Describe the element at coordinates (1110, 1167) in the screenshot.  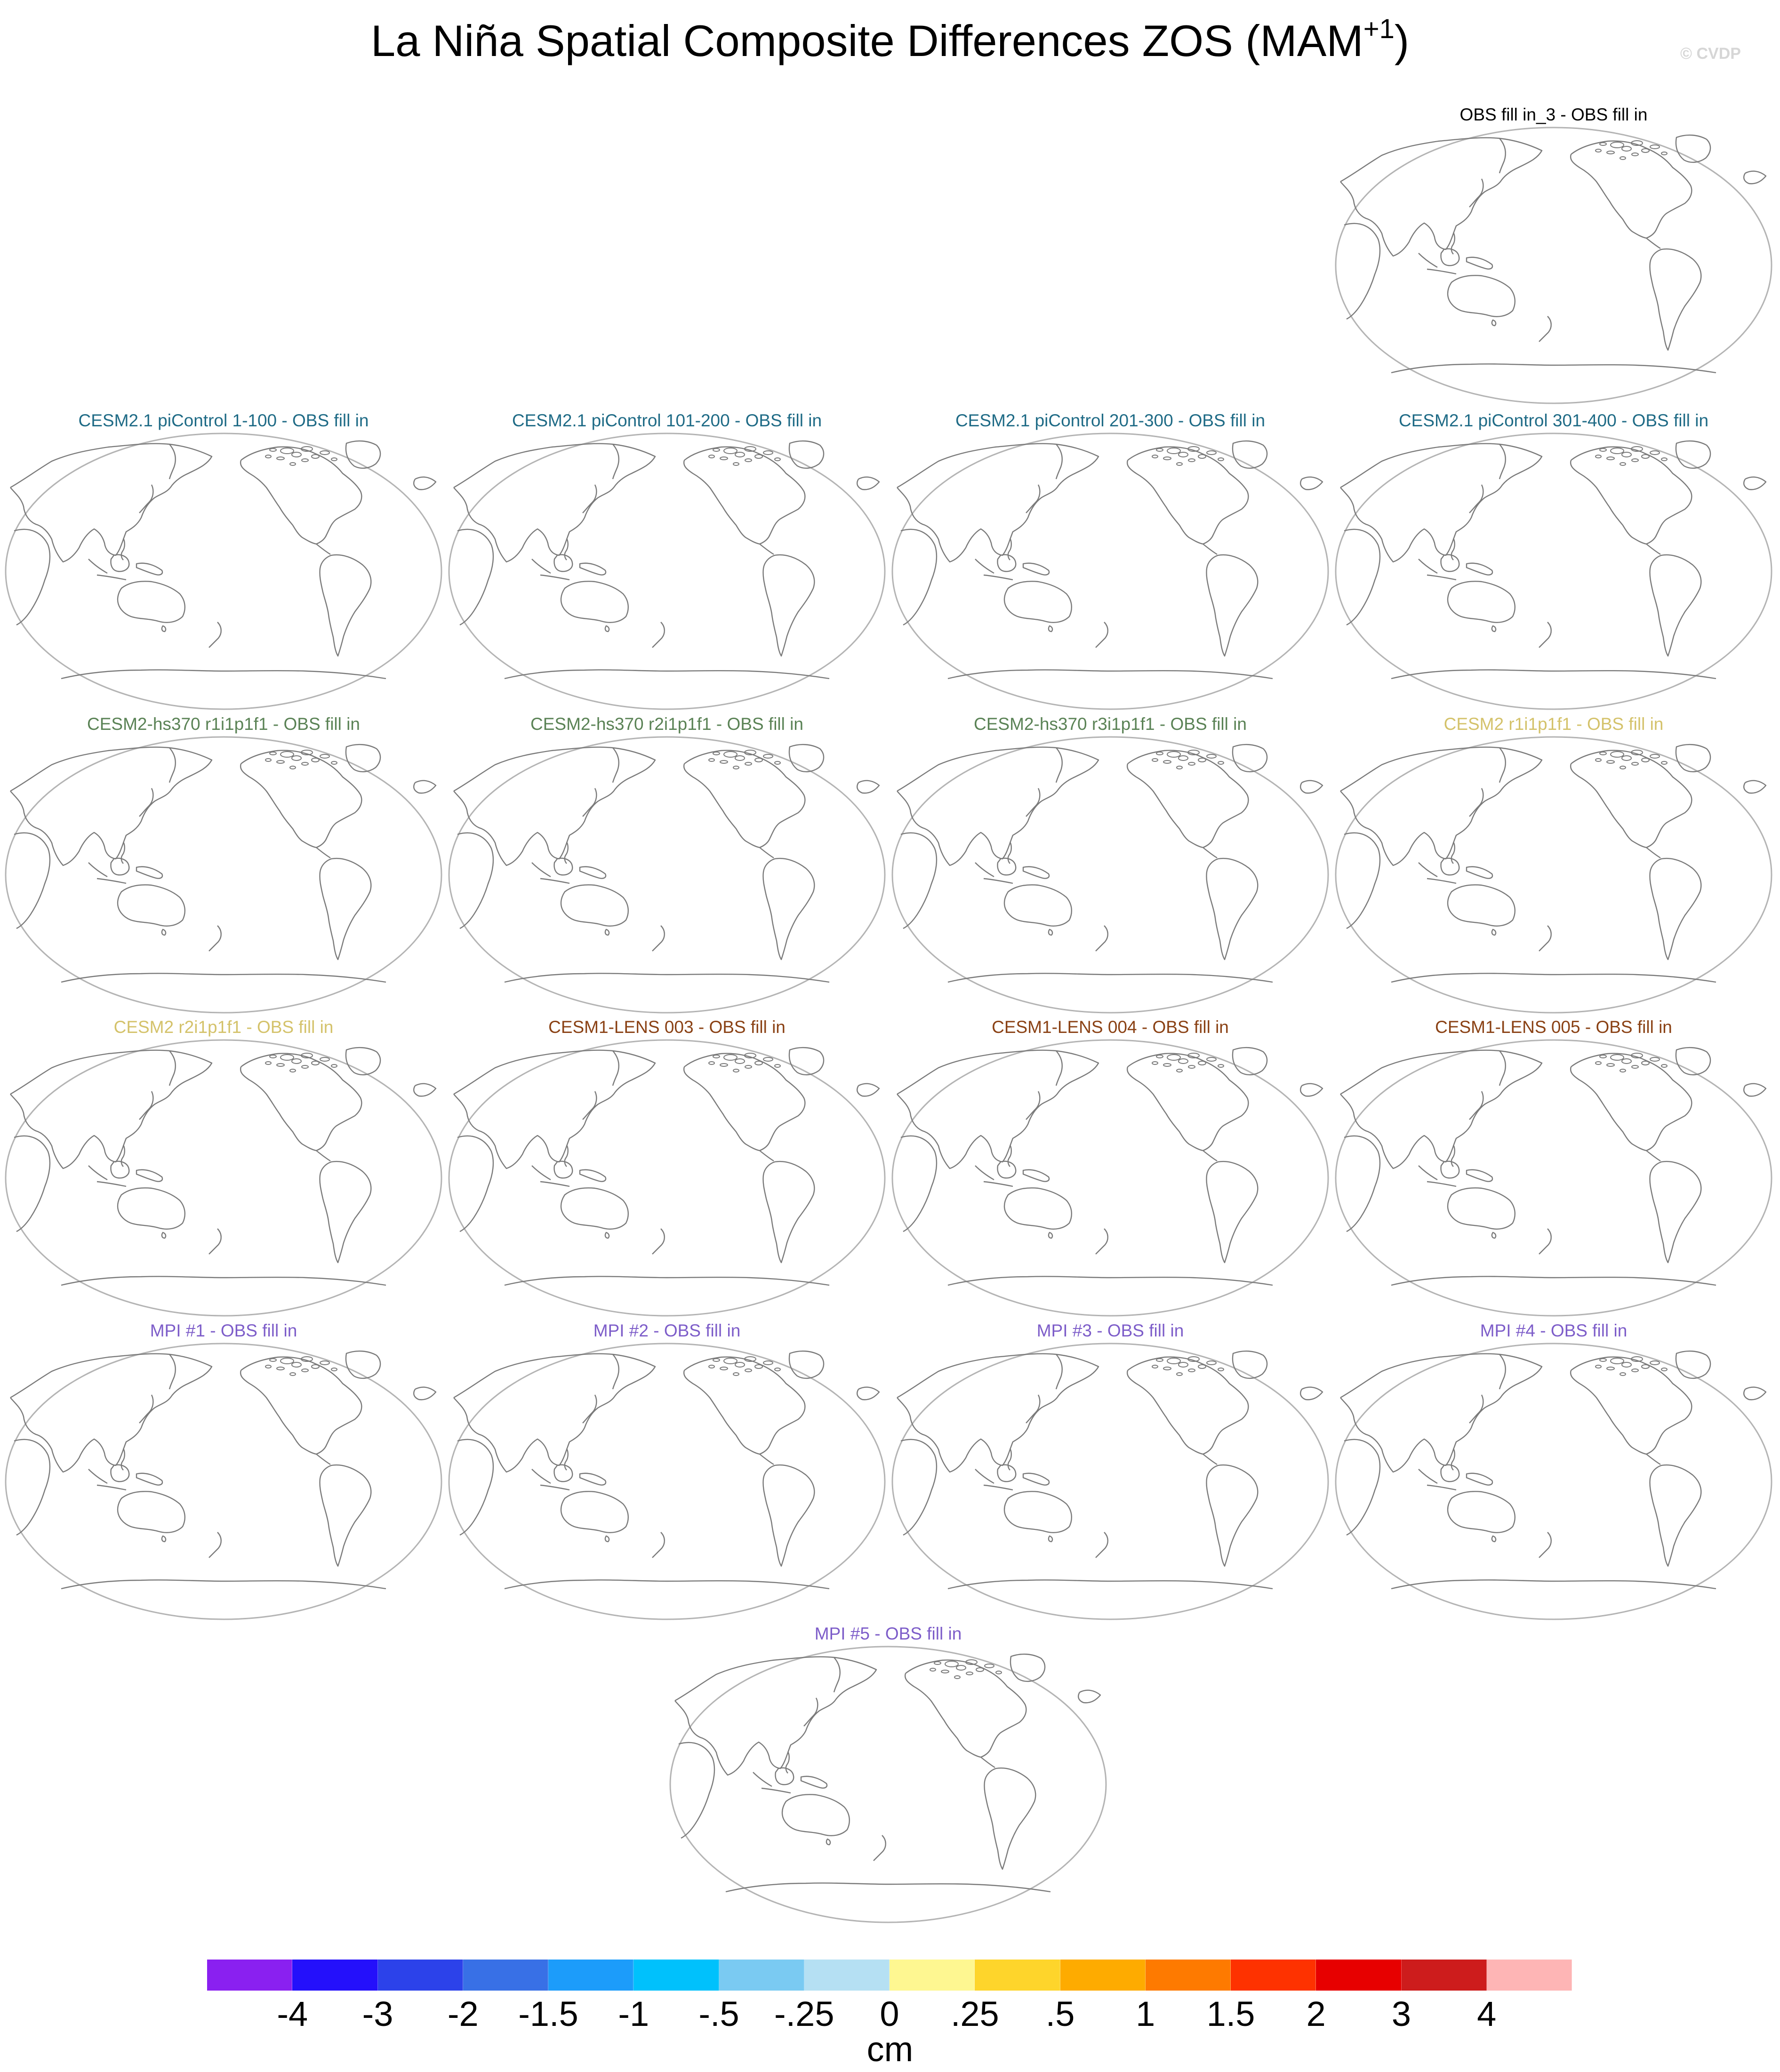
I see `map-panel: CESM1-LENS 004 - OBS fill in` at that location.